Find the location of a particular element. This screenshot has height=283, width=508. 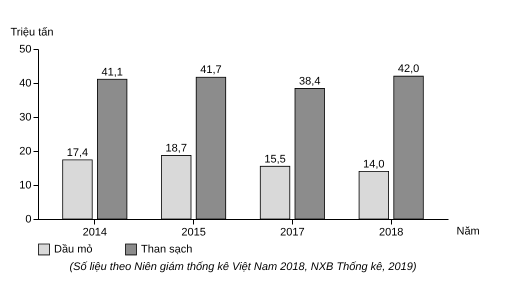

y-axis-title: Triệu tấn is located at coordinates (32, 32).